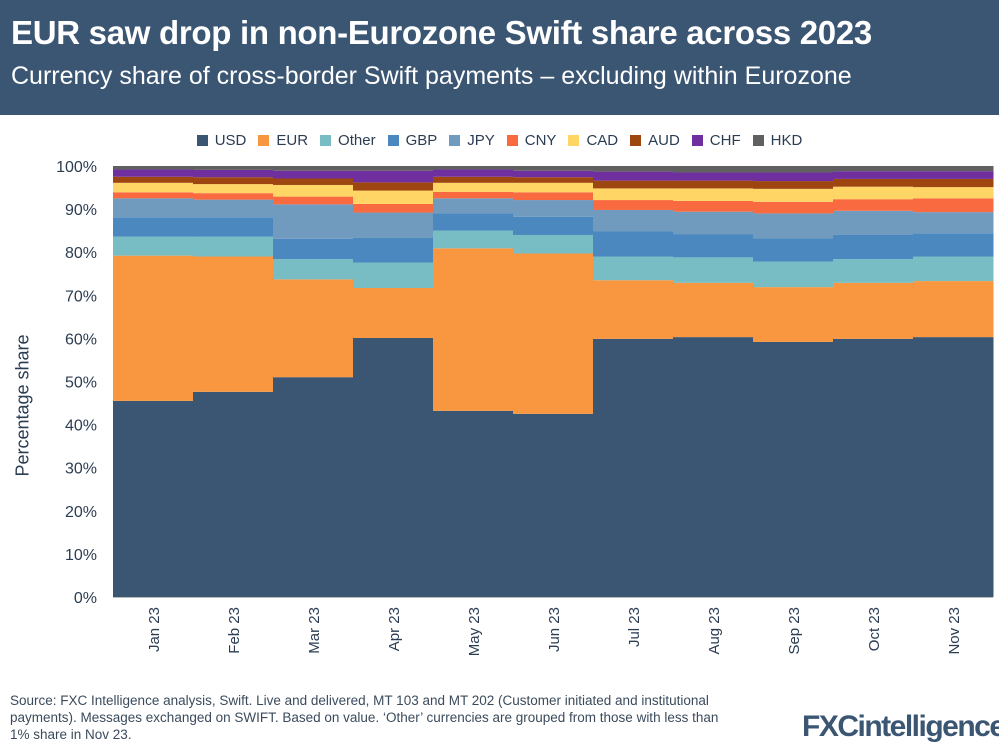  I want to click on y-tick-label: 10%, so click(81, 555).